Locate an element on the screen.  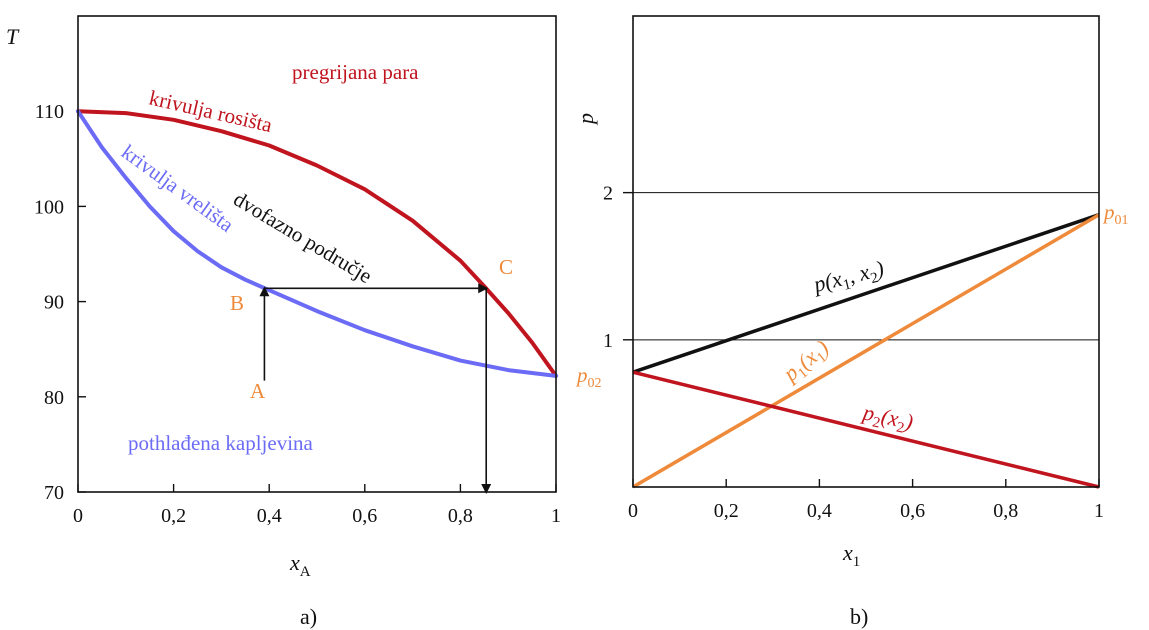
panel-a-caption: a) is located at coordinates (308, 616).